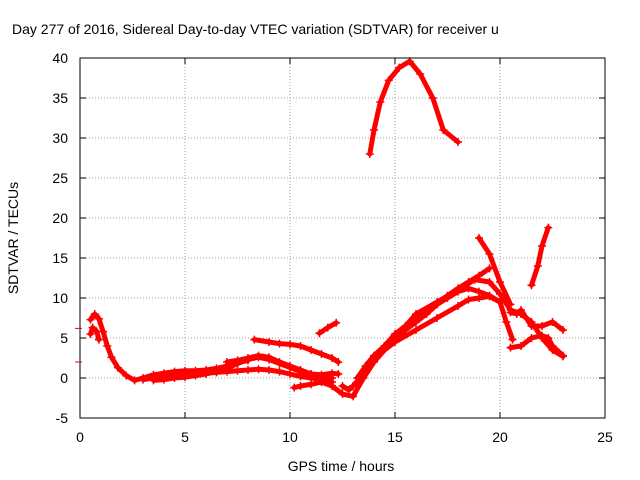 This screenshot has height=480, width=640. I want to click on y-tick-label: 15, so click(60, 258).